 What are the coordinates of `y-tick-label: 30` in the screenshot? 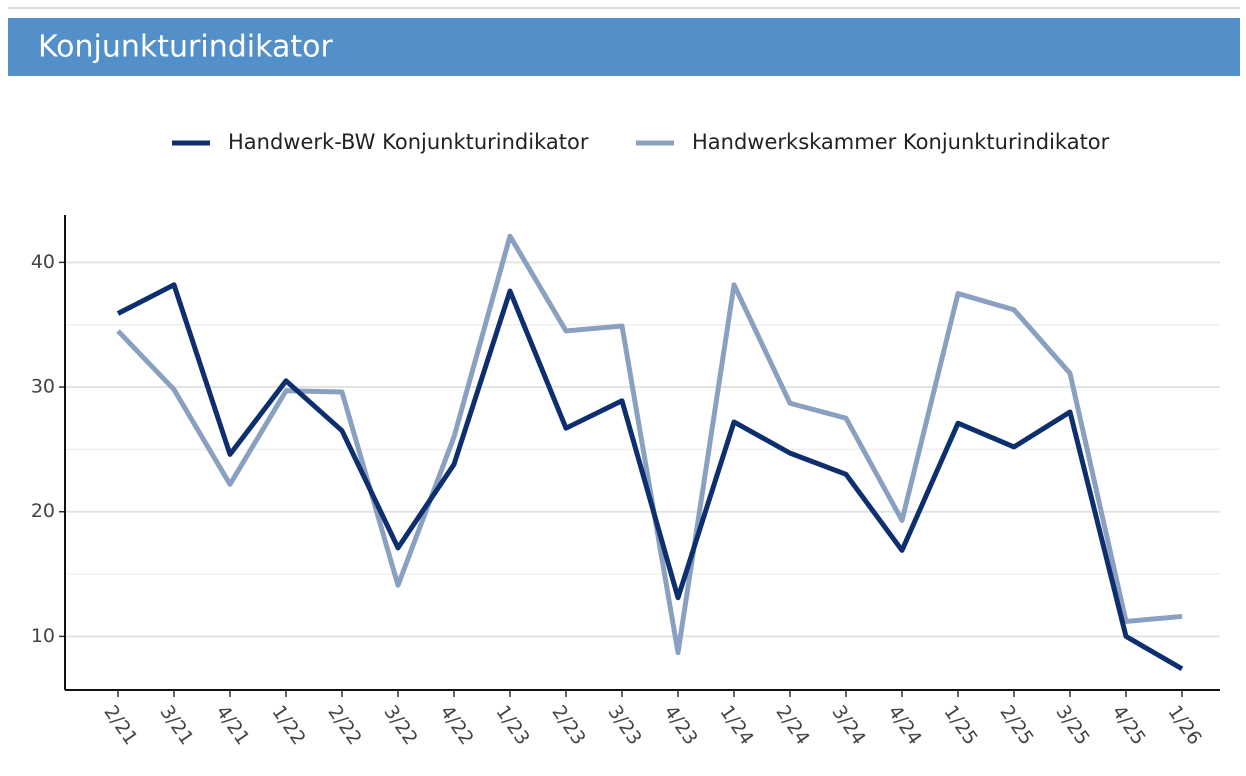 It's located at (43, 387).